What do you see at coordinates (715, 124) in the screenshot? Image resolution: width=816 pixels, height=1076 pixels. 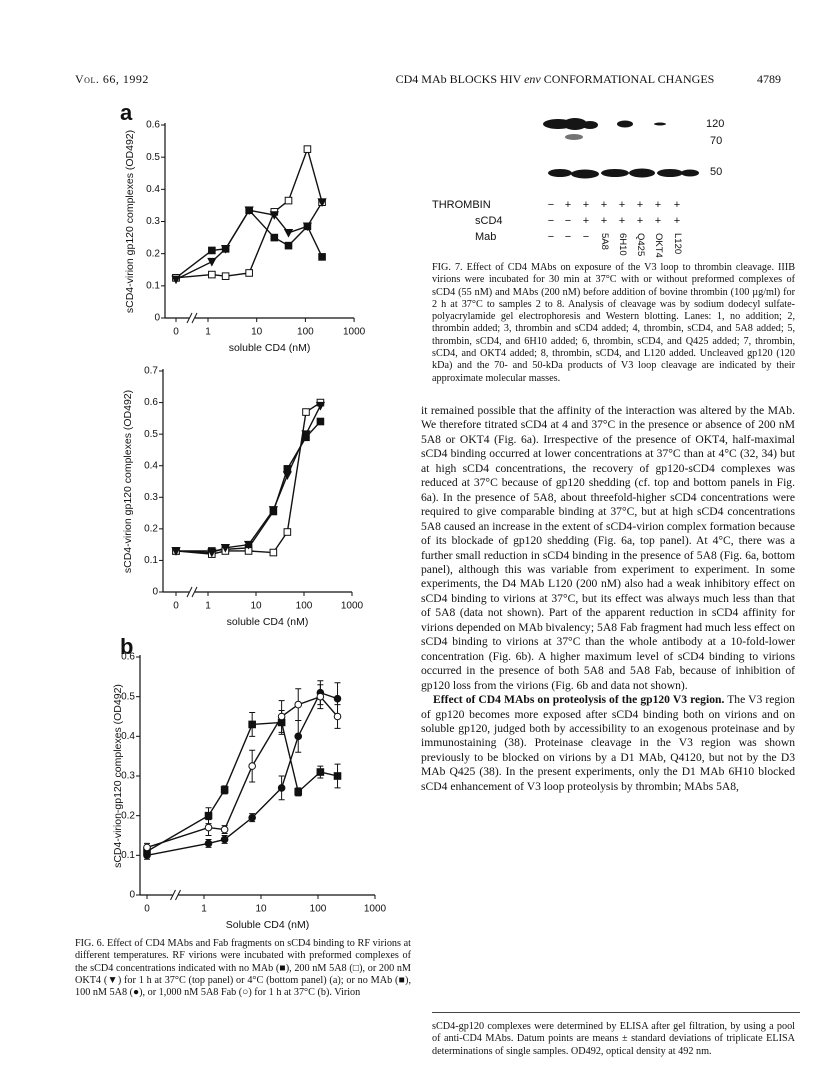 I see `band-label: 120` at bounding box center [715, 124].